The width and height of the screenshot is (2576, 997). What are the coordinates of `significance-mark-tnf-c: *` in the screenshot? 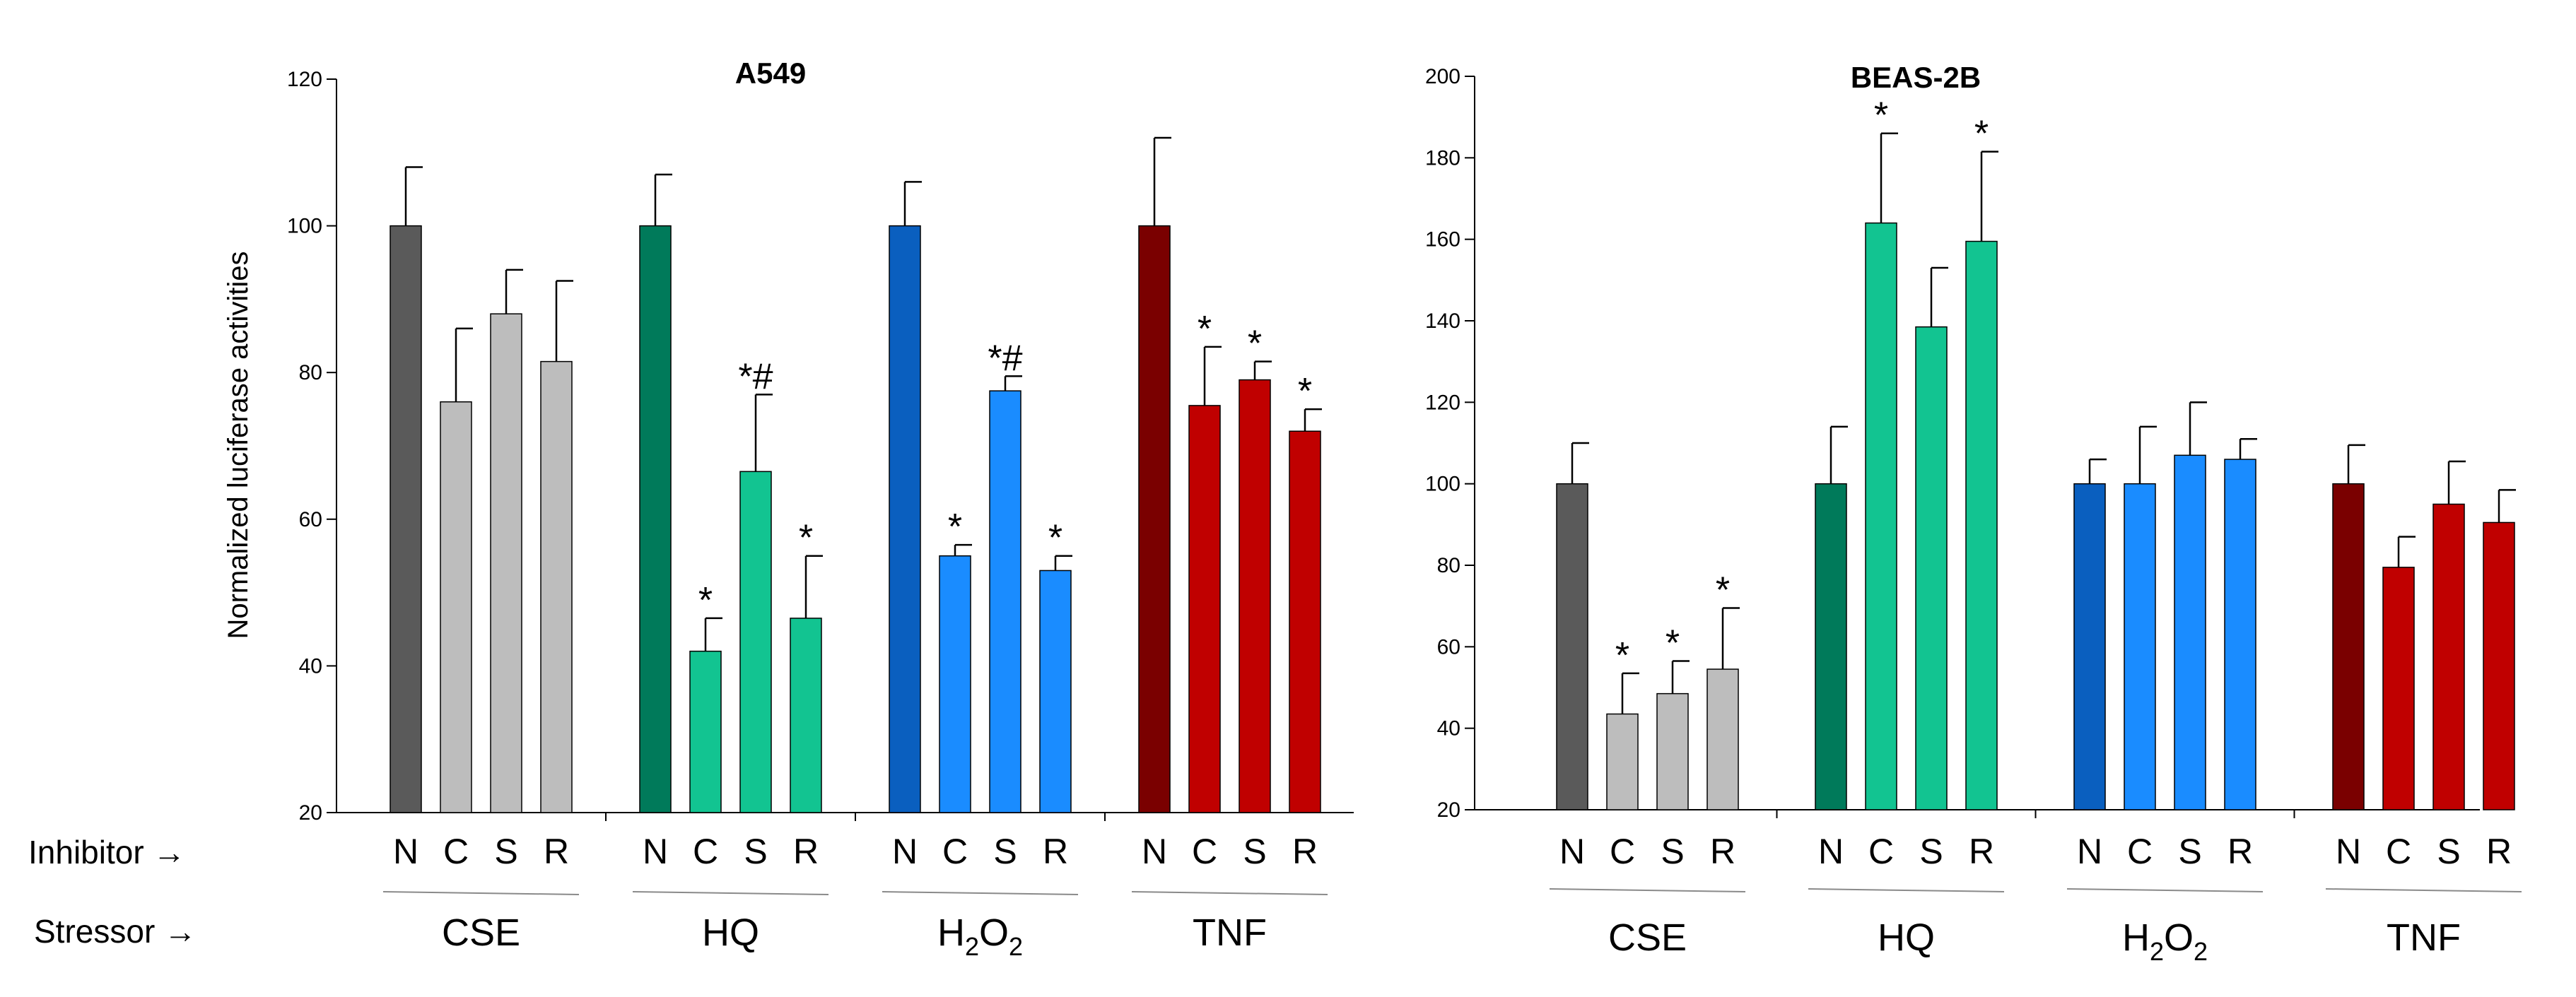 It's located at (1205, 329).